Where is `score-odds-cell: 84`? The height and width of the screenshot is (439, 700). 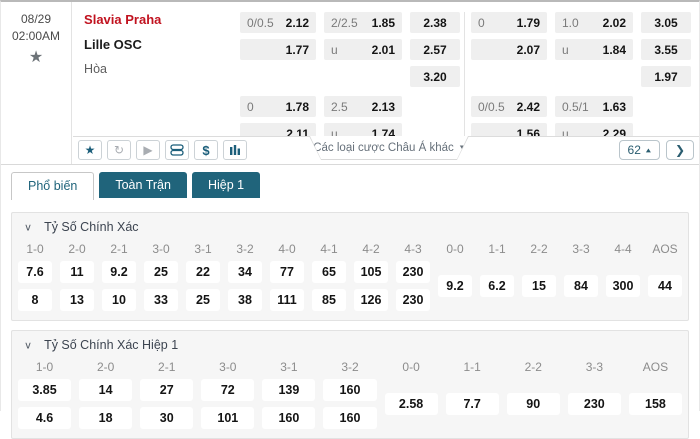 score-odds-cell: 84 is located at coordinates (581, 286).